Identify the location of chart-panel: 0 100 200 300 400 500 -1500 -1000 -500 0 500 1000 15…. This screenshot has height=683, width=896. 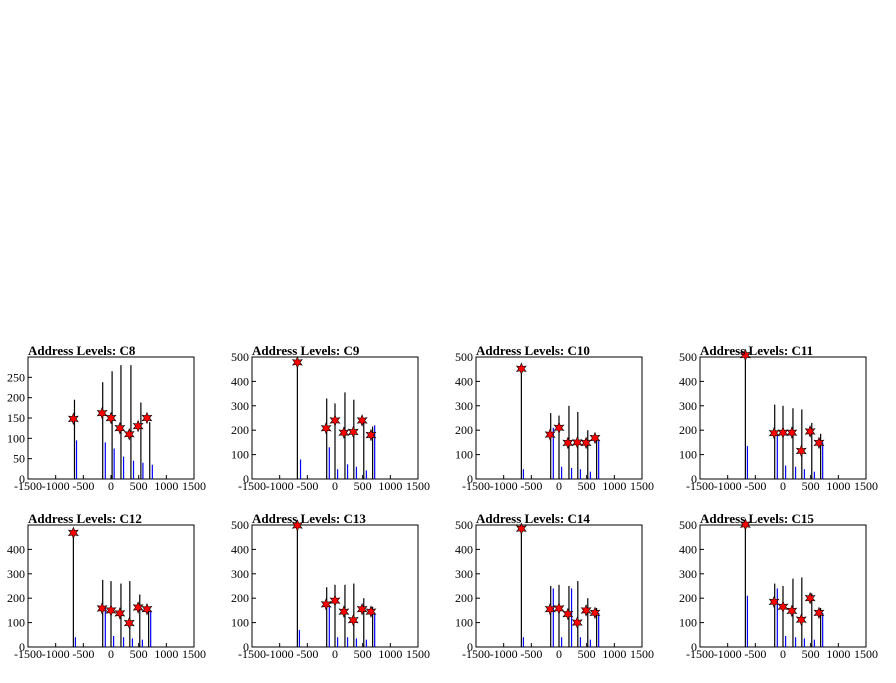
(560, 429).